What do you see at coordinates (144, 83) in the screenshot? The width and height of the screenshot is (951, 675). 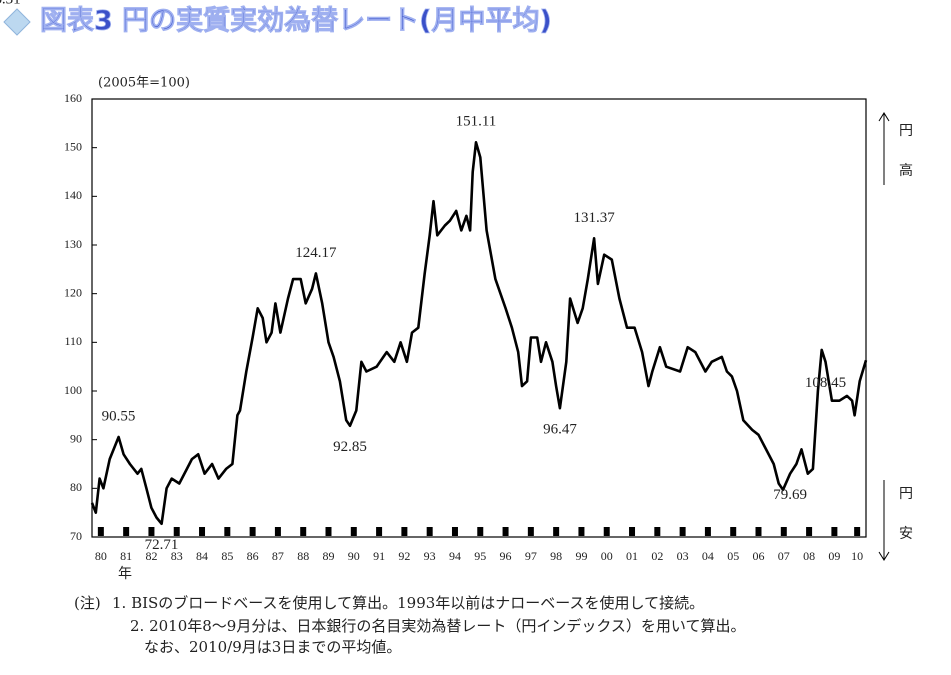 I see `y-unit: (2005年=100)` at bounding box center [144, 83].